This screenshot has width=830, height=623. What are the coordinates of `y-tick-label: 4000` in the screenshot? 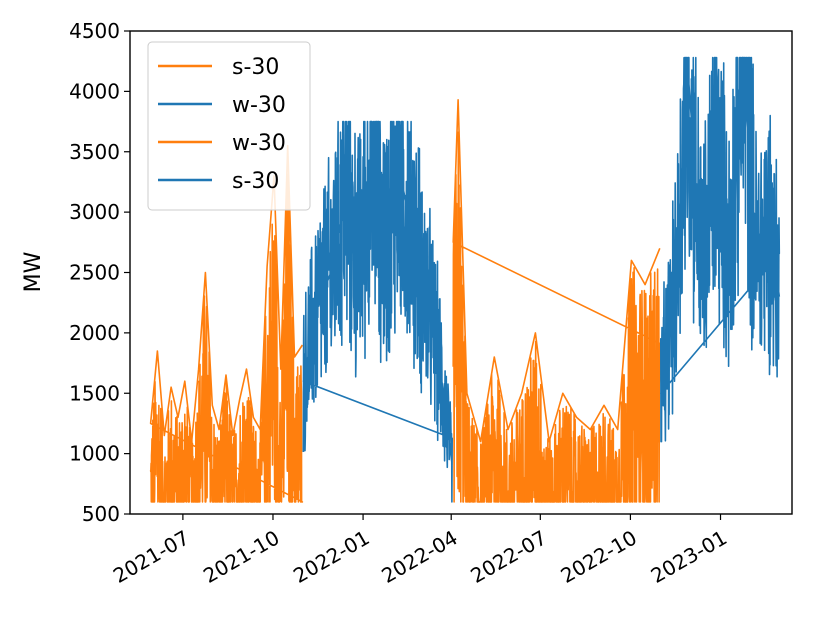 It's located at (94, 91).